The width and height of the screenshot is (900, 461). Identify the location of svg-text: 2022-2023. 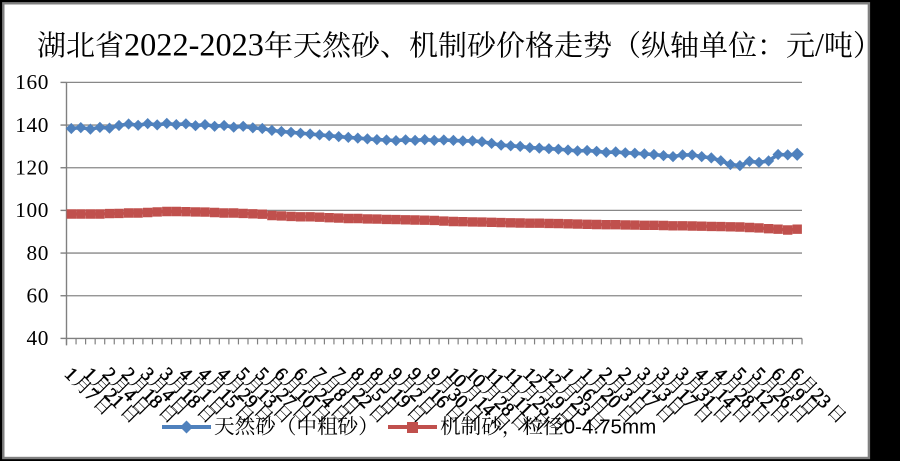
(194, 45).